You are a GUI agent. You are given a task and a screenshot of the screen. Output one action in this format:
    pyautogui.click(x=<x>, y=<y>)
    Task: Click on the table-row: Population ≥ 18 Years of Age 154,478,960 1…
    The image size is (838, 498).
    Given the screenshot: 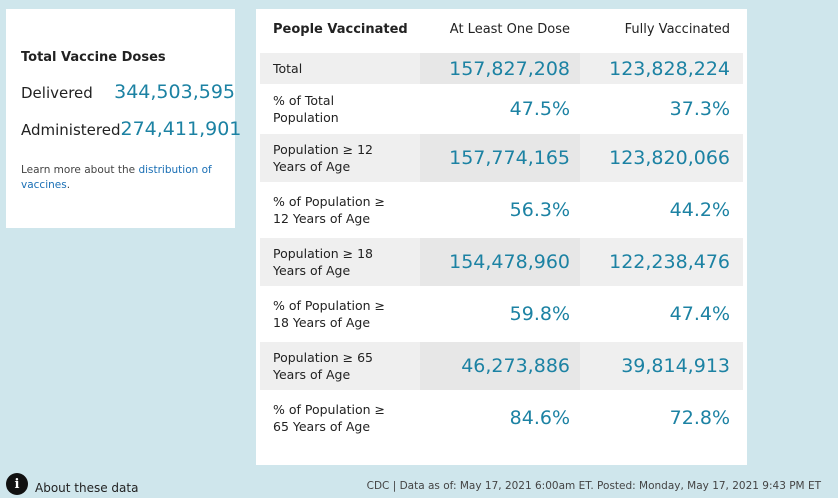 What is the action you would take?
    pyautogui.click(x=501, y=262)
    